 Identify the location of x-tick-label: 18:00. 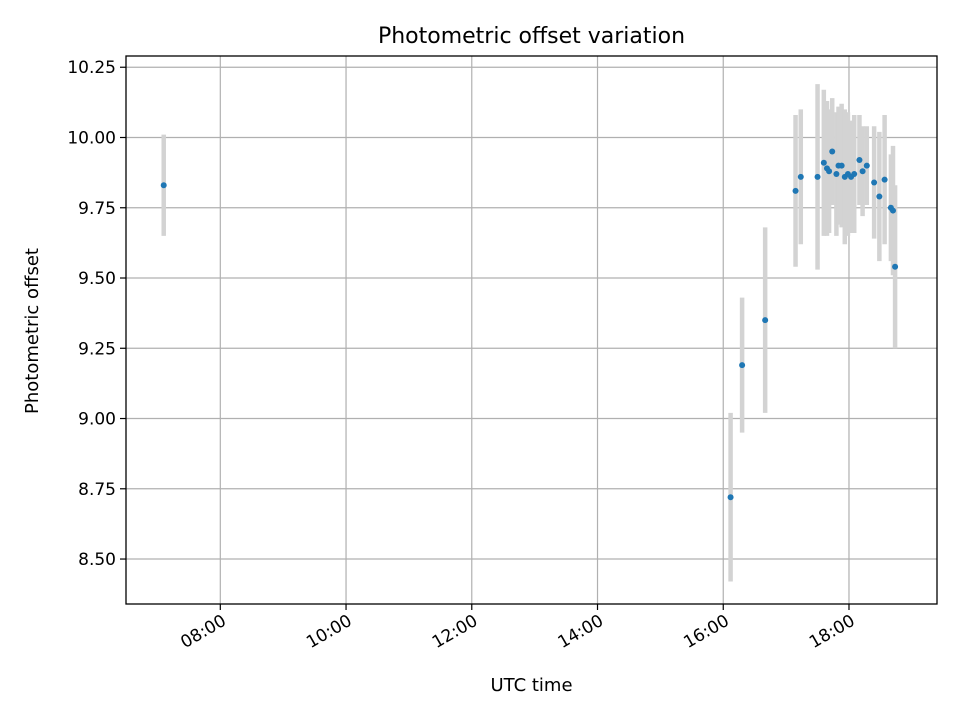
(832, 632).